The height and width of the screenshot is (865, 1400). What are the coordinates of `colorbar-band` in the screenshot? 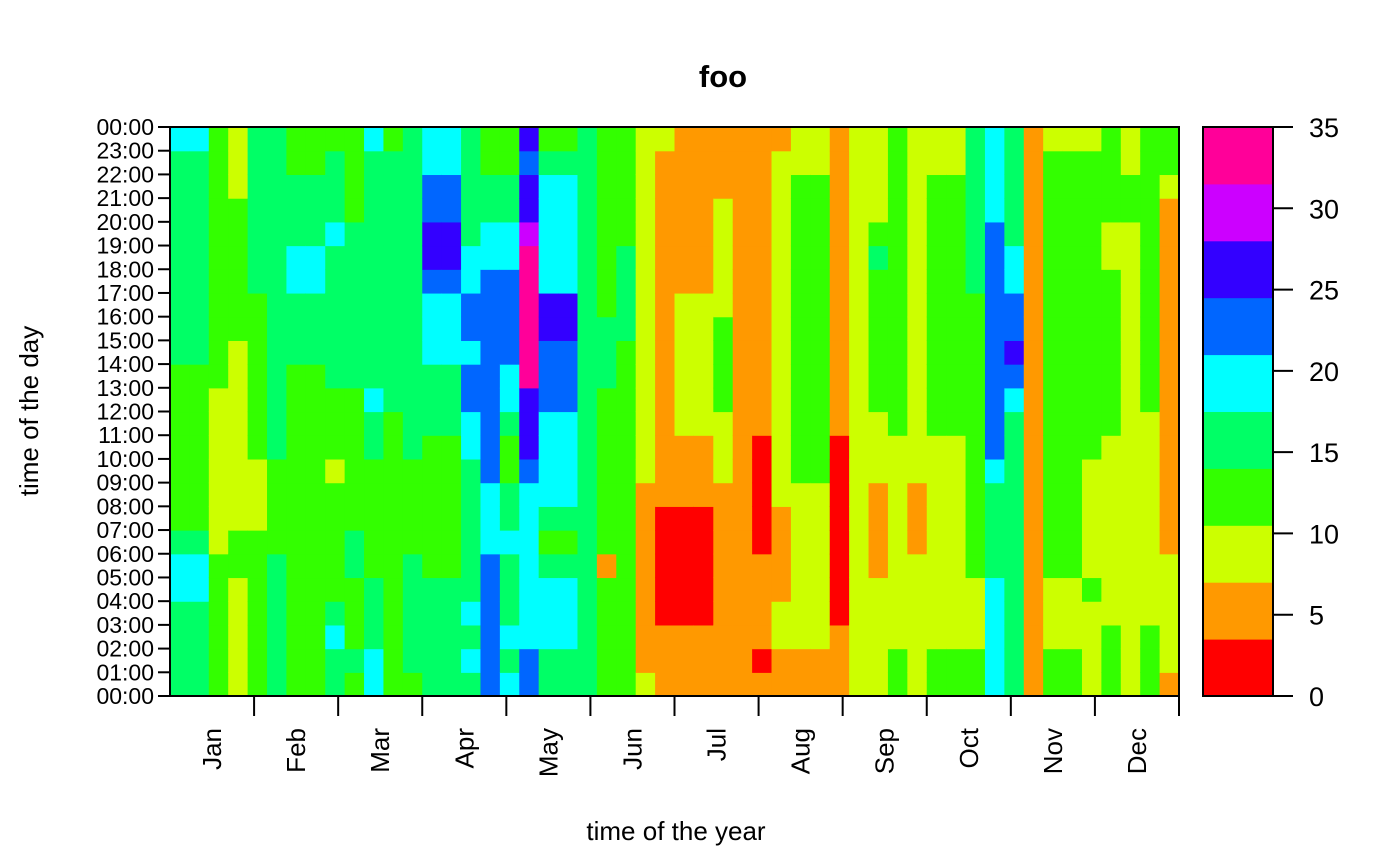 It's located at (1238, 269).